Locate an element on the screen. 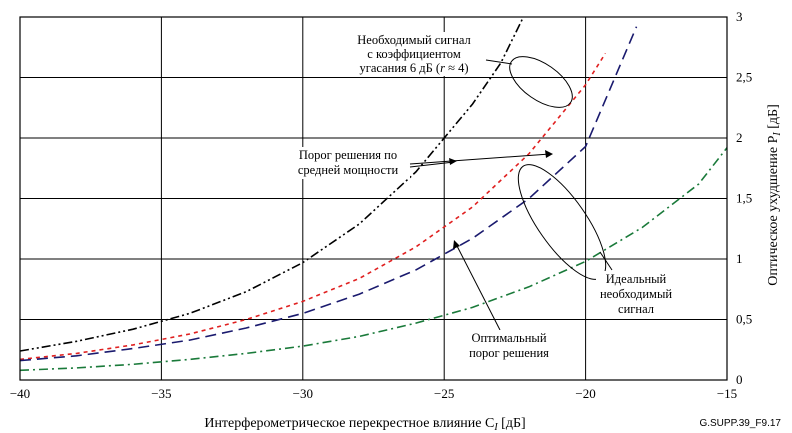 Image resolution: width=792 pixels, height=433 pixels. figure-id: G.SUPP.39_F9.17 is located at coordinates (740, 423).